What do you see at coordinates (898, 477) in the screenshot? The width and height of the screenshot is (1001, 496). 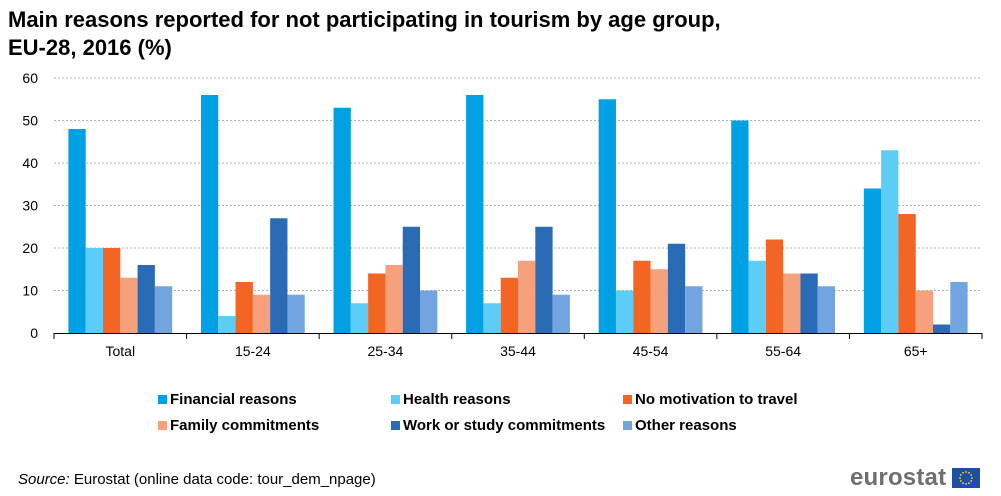 I see `eurostat-logo-text: eurostat` at bounding box center [898, 477].